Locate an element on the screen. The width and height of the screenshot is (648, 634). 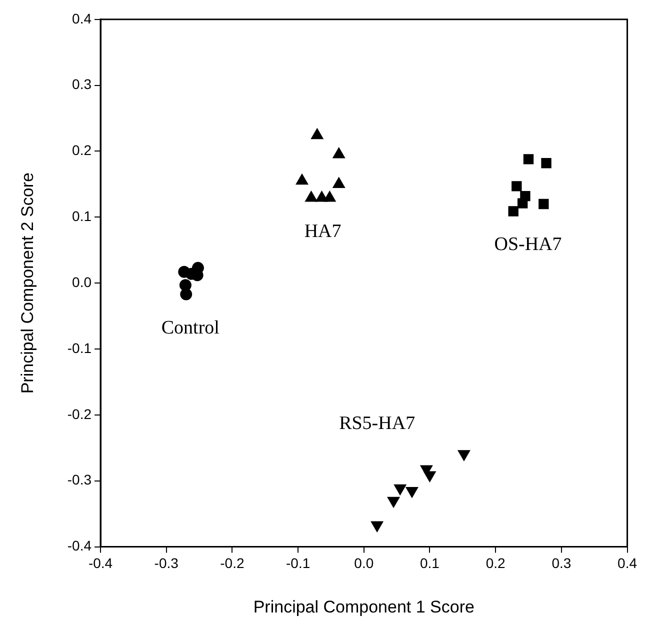
y-tick-label: 0.0 is located at coordinates (82, 282).